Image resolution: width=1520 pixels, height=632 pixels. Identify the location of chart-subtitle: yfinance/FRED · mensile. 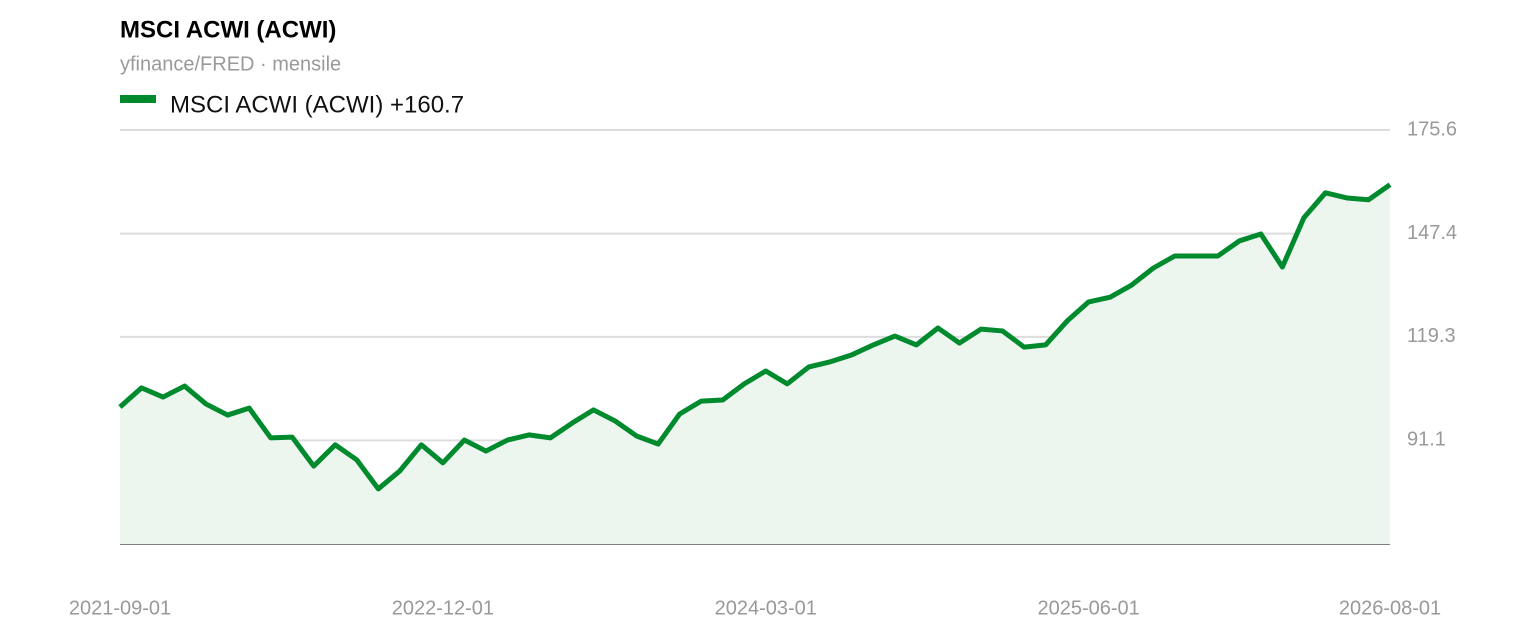
(230, 64).